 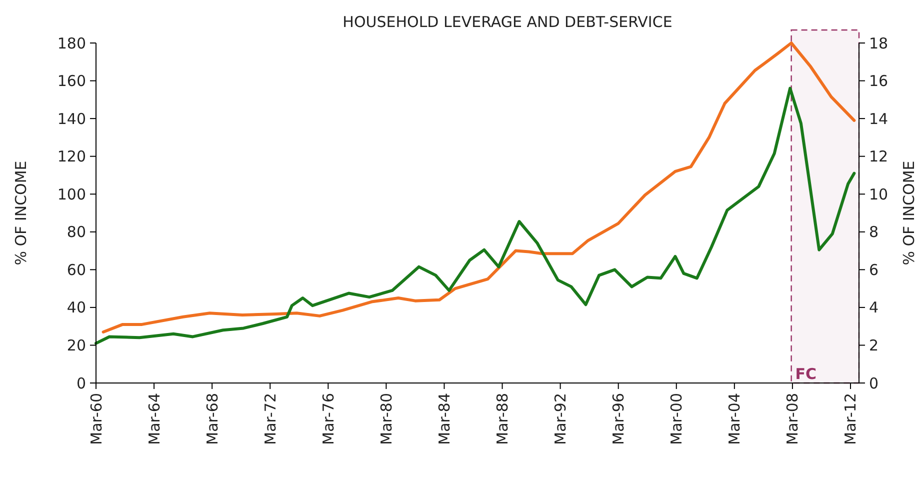 I want to click on band-label: FC, so click(x=806, y=374).